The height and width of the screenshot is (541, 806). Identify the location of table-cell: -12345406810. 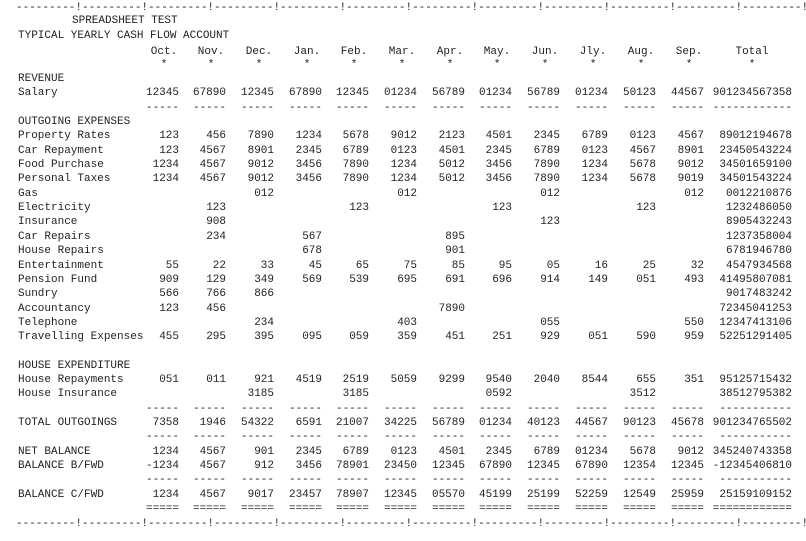
(752, 466).